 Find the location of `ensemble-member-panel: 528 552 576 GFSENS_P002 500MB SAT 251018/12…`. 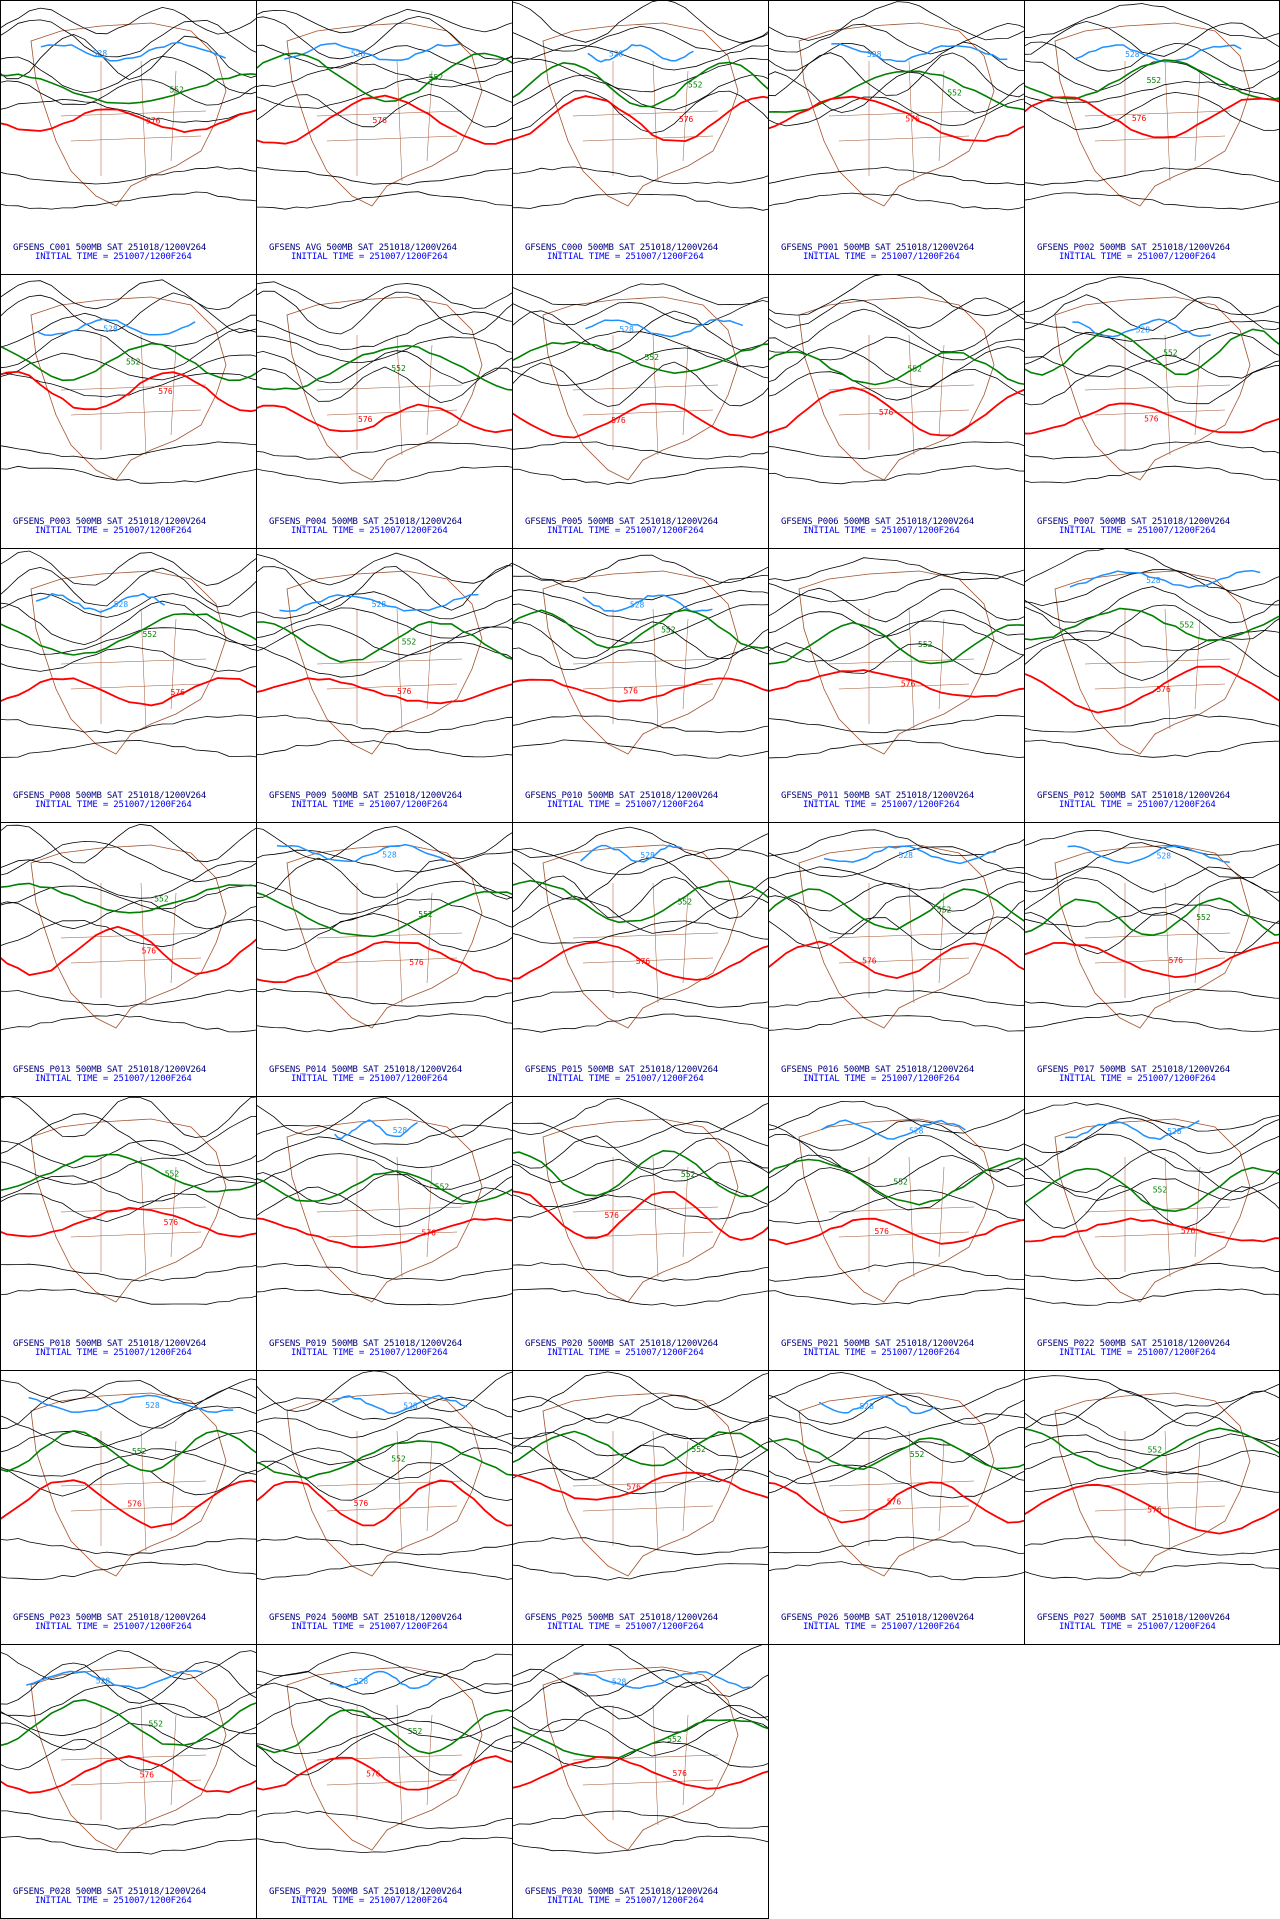

ensemble-member-panel: 528 552 576 GFSENS_P002 500MB SAT 251018/12… is located at coordinates (1152, 137).